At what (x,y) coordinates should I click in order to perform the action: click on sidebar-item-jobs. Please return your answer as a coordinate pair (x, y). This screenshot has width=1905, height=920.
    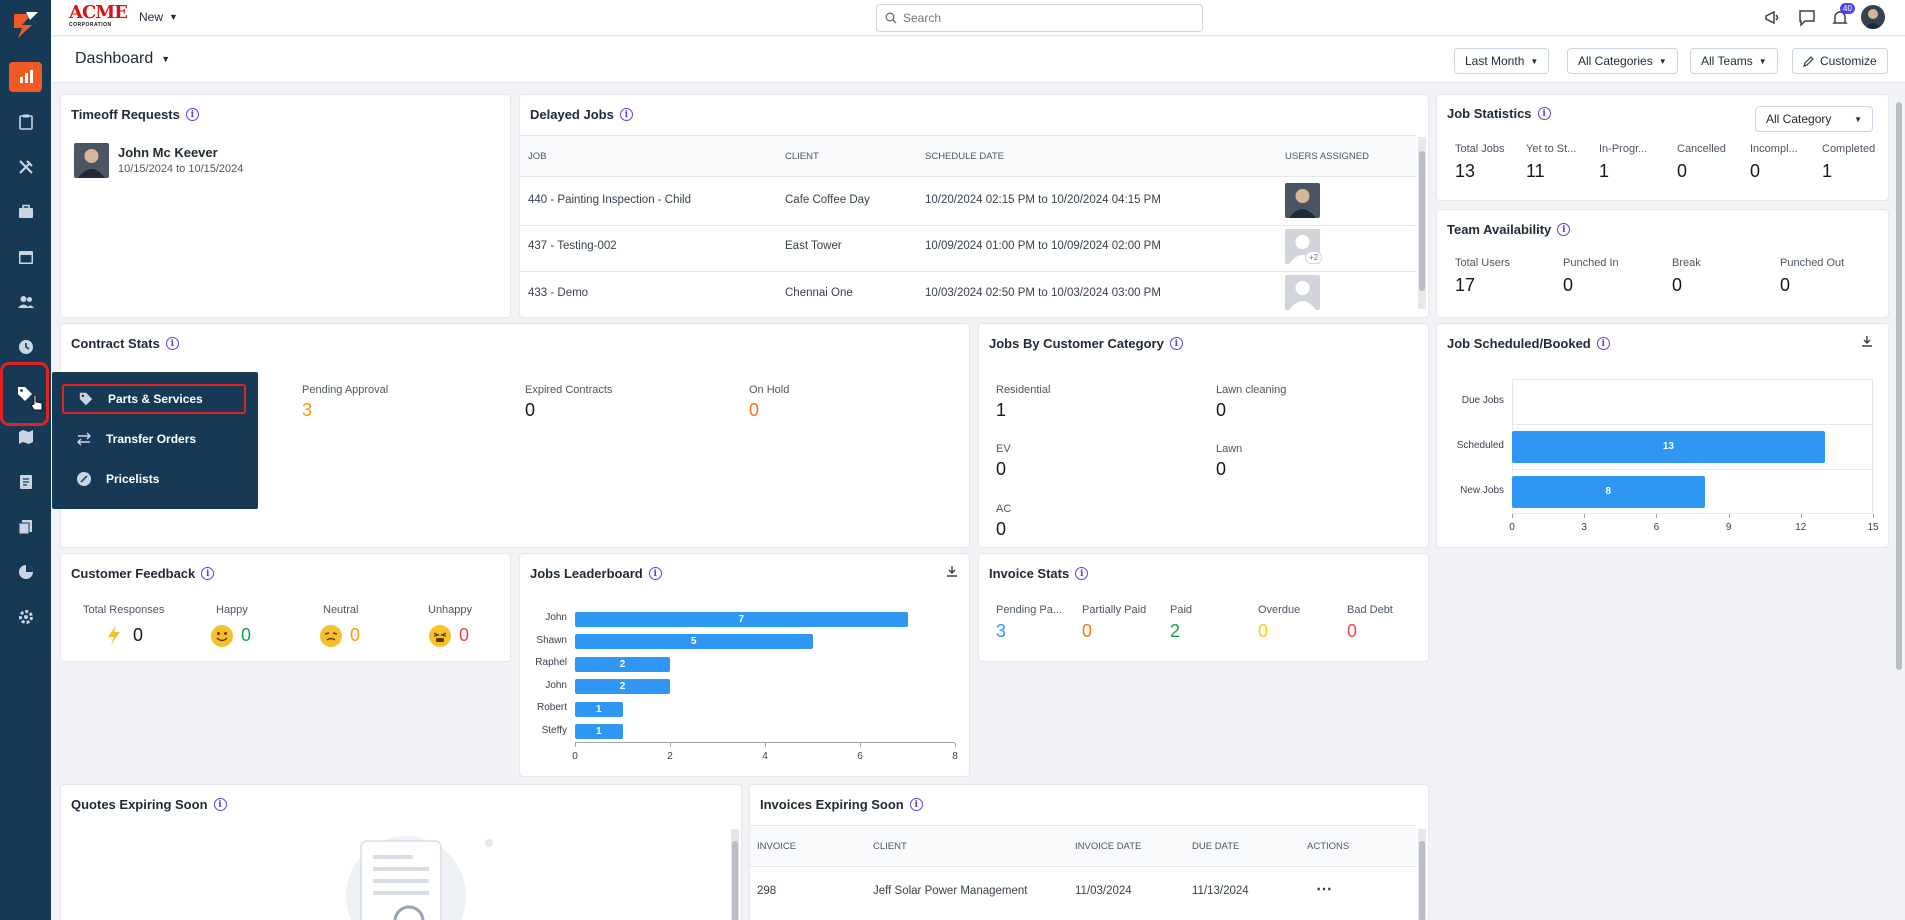
    Looking at the image, I should click on (25, 122).